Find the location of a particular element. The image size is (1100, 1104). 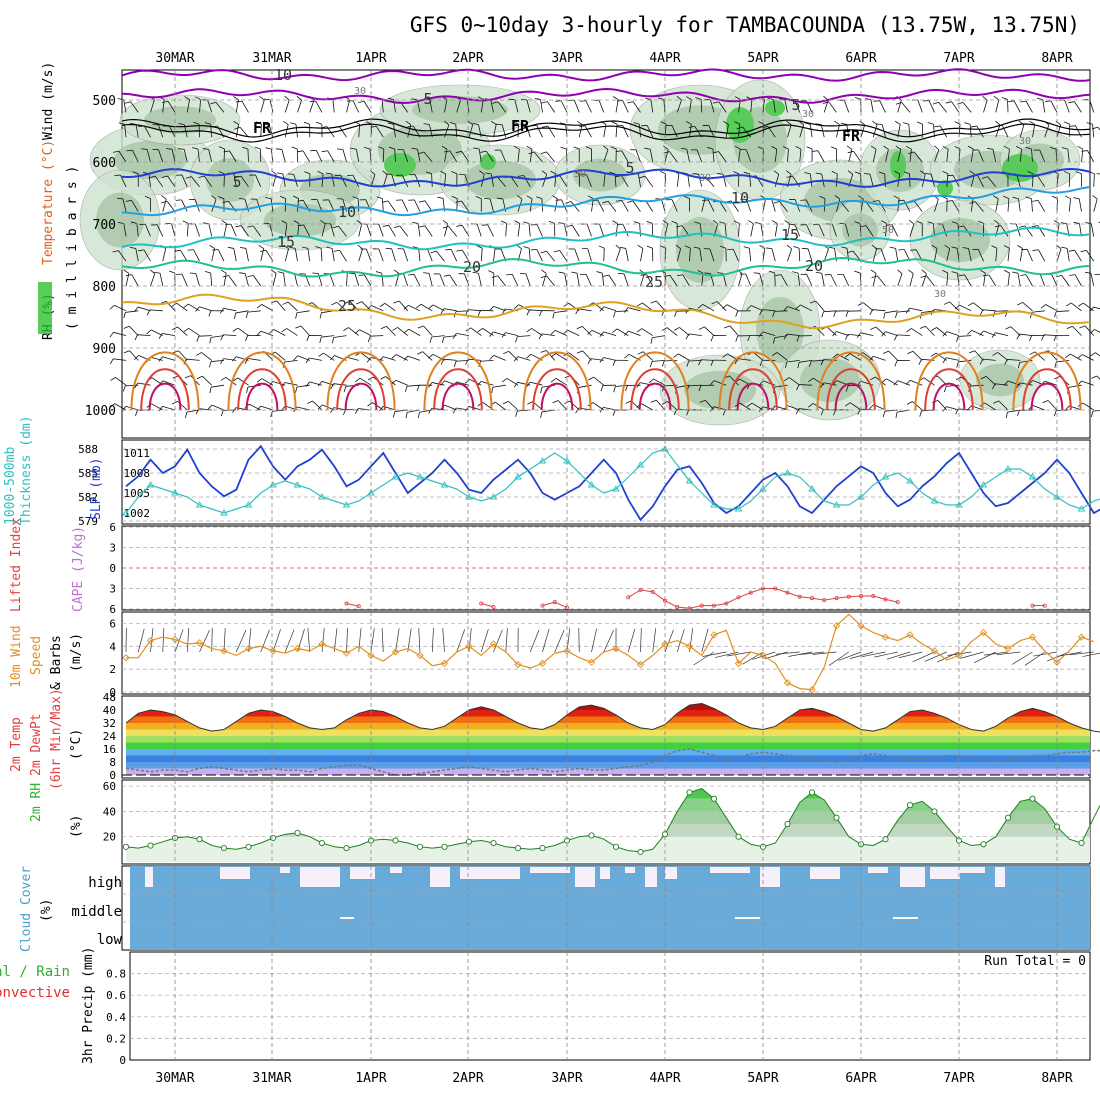

date-label-bottom-5: 4APR is located at coordinates (664, 1078).